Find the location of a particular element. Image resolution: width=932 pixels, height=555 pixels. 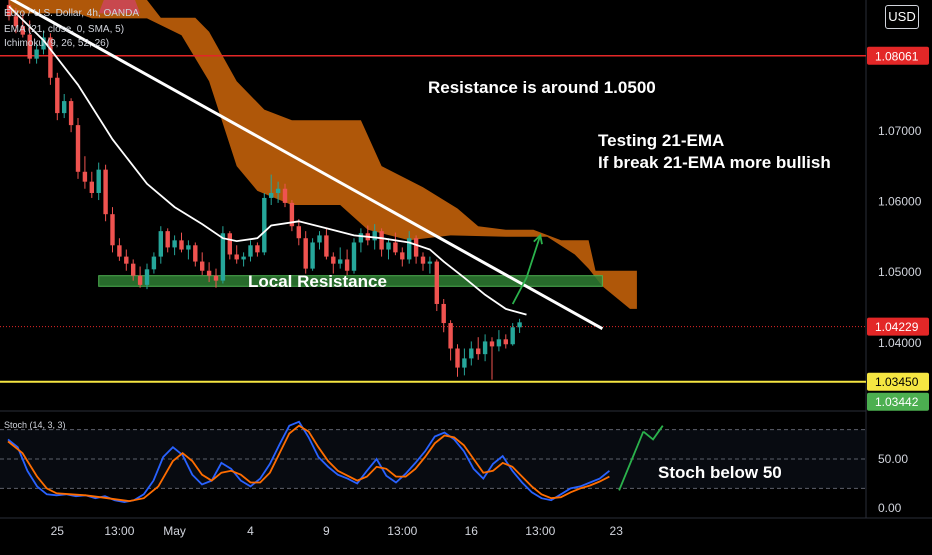

local-resistance-label: Local Resistance is located at coordinates (317, 281).